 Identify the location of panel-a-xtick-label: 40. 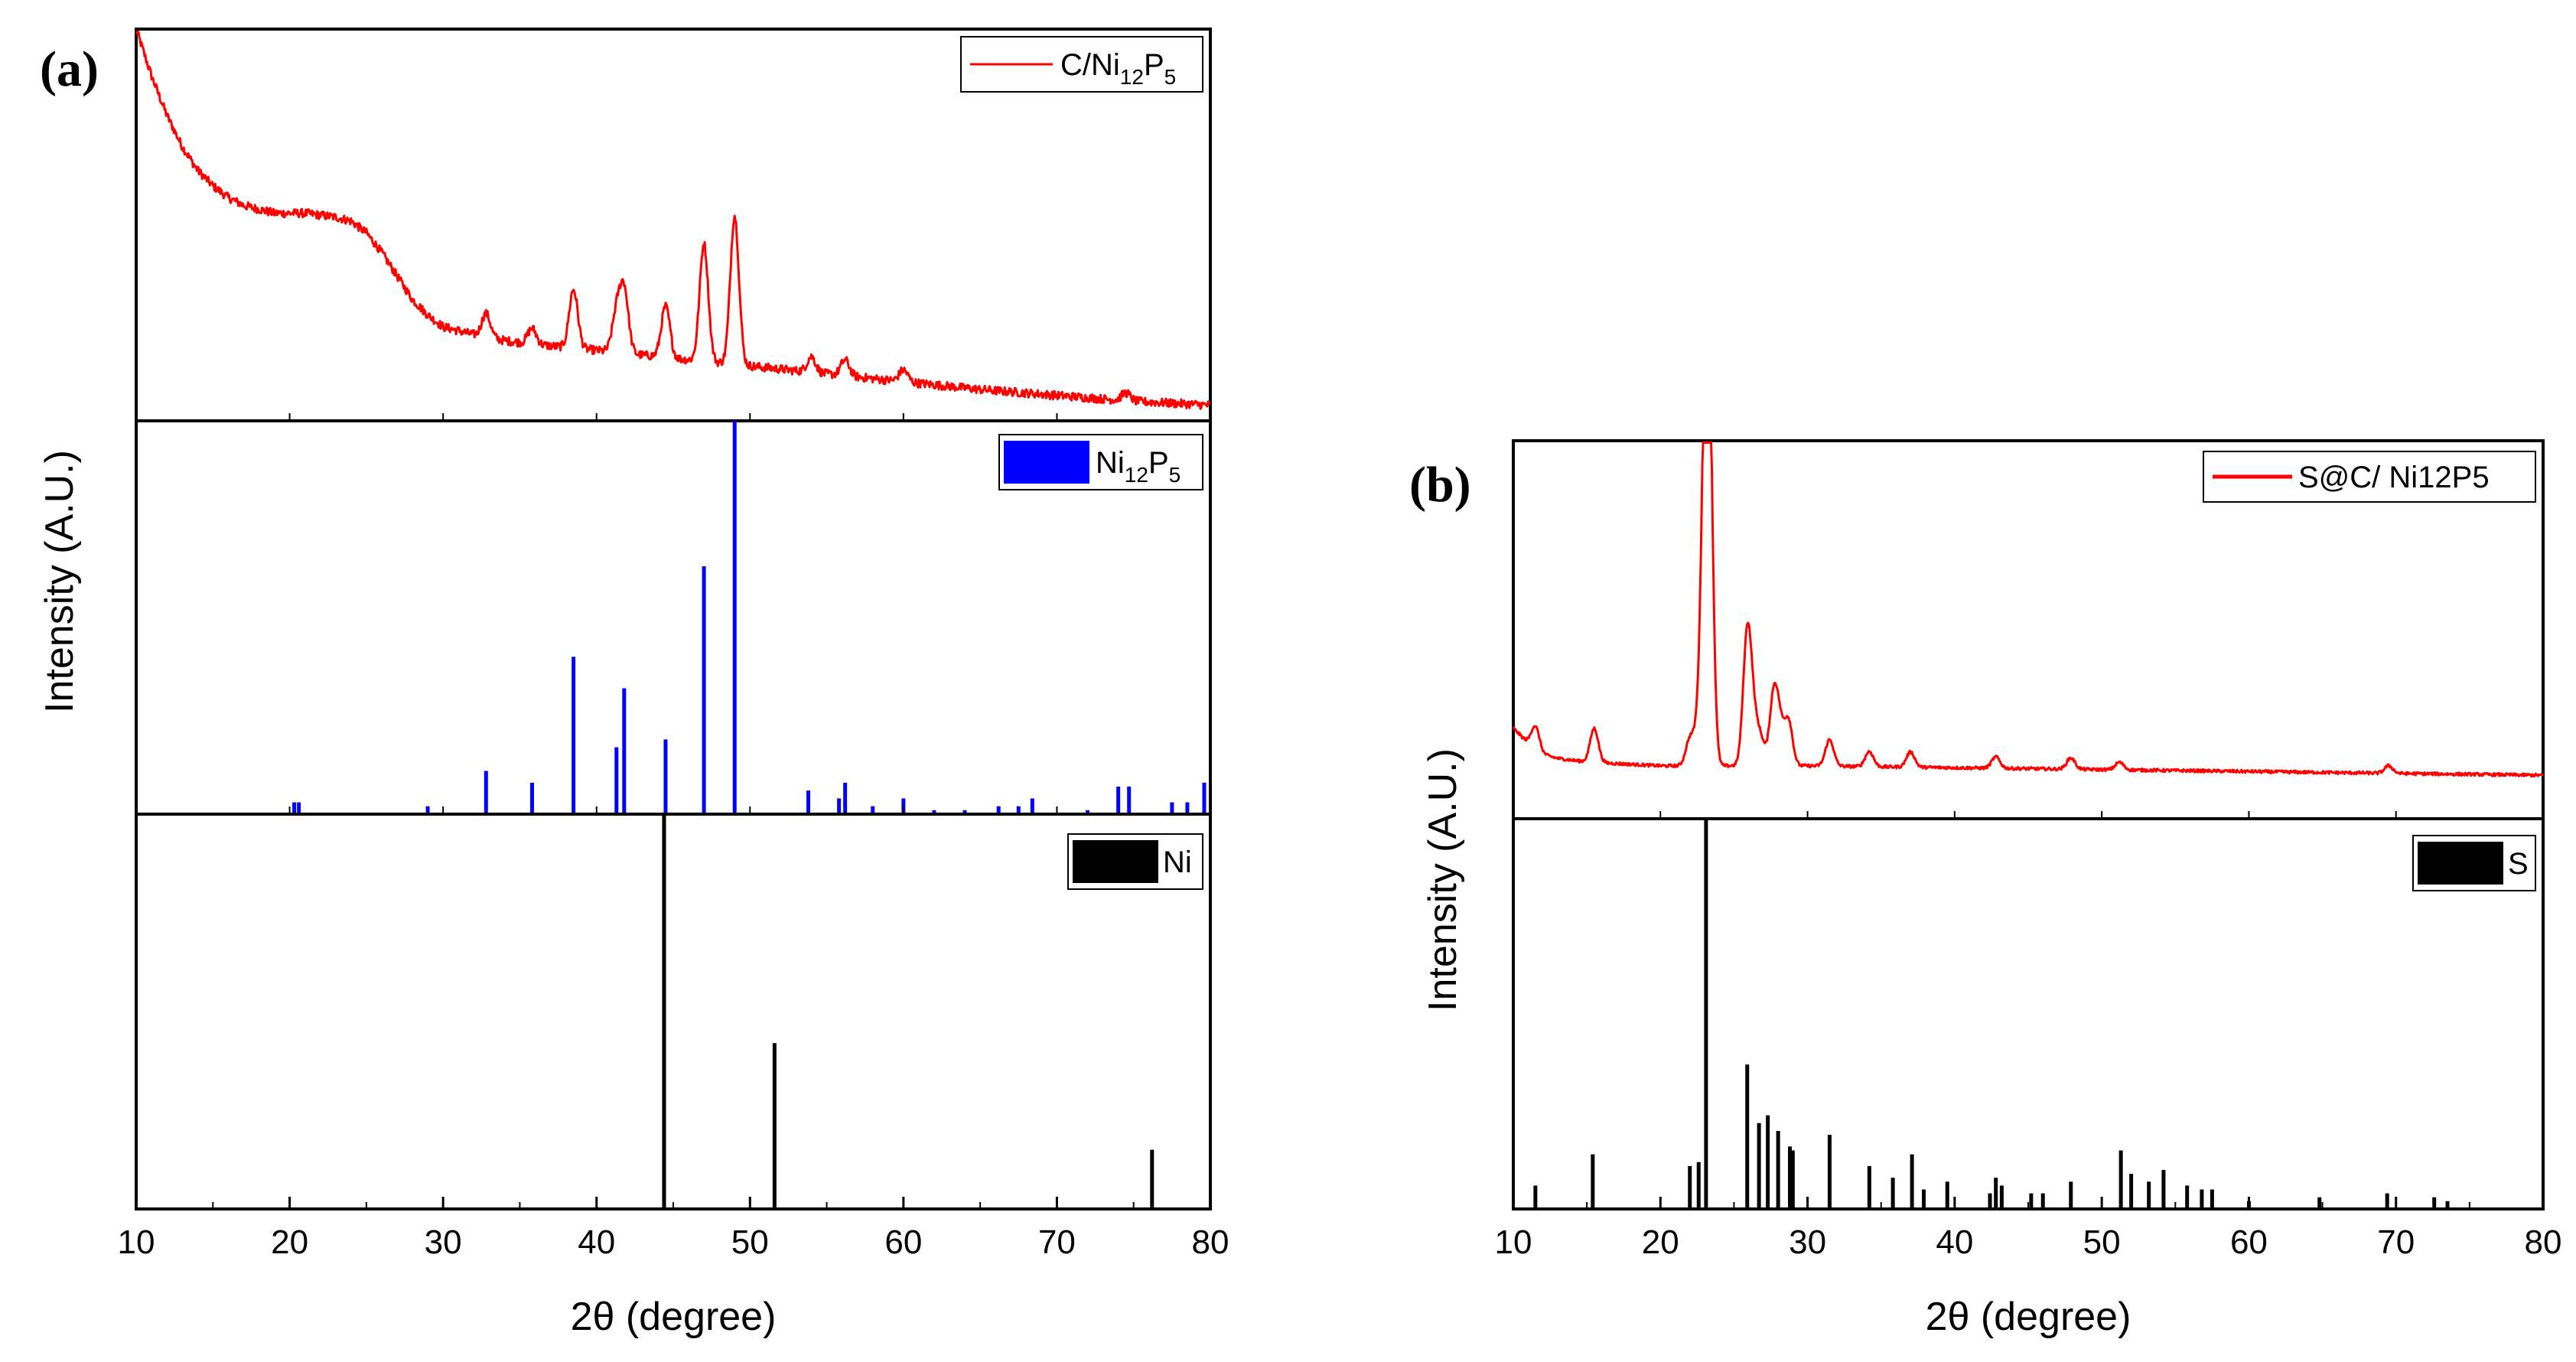
(597, 1242).